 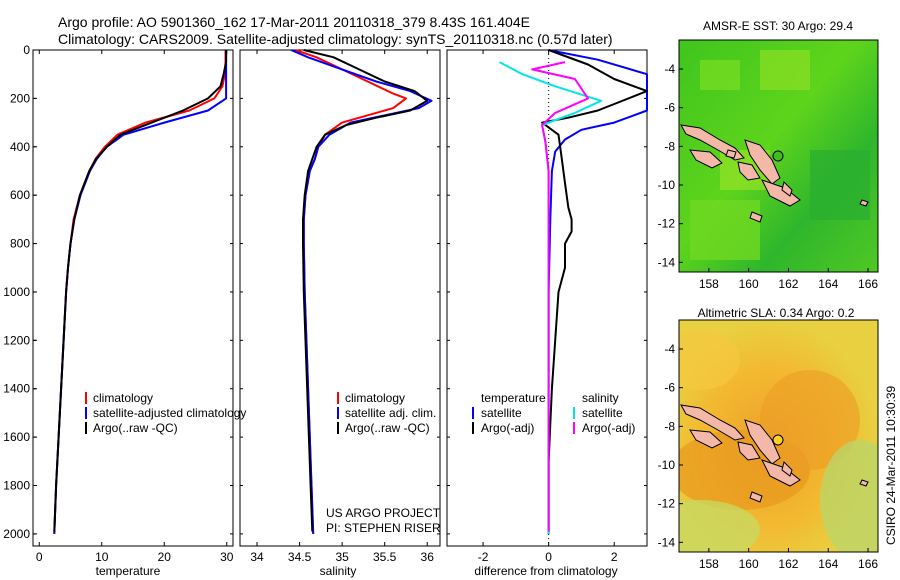 What do you see at coordinates (828, 284) in the screenshot?
I see `sst-map-xtick-label: 164` at bounding box center [828, 284].